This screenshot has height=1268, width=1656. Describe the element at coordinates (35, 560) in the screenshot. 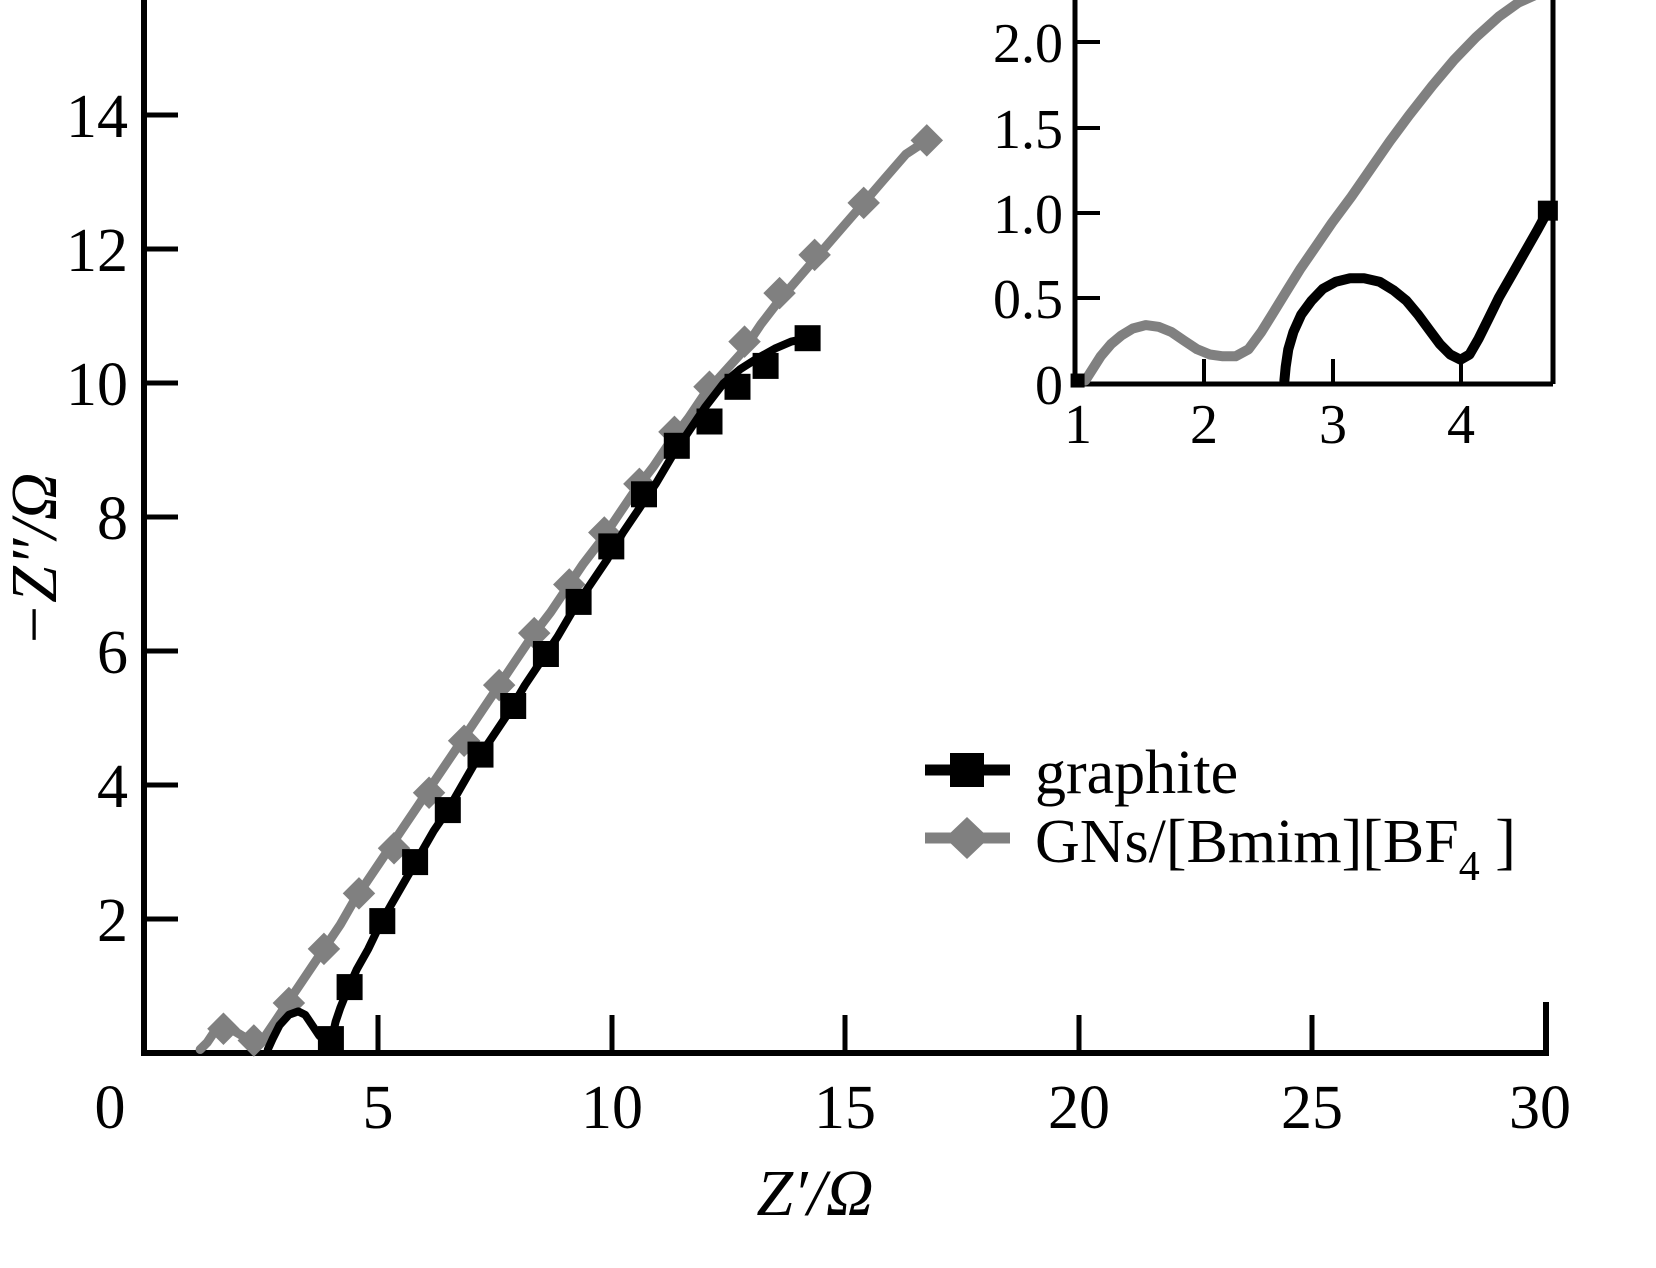

I see `y-axis-title: −Z″/Ω` at that location.